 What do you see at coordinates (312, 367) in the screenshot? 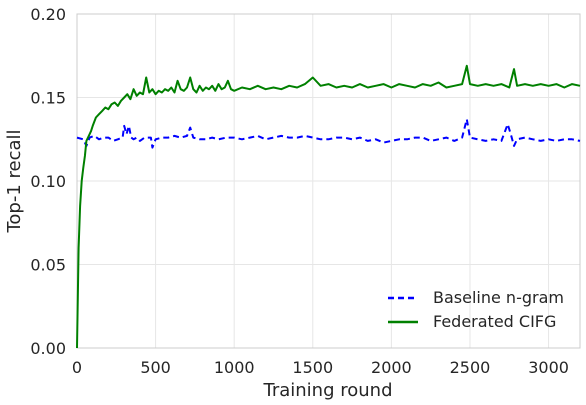
I see `x-tick-label: 1500` at bounding box center [312, 367].